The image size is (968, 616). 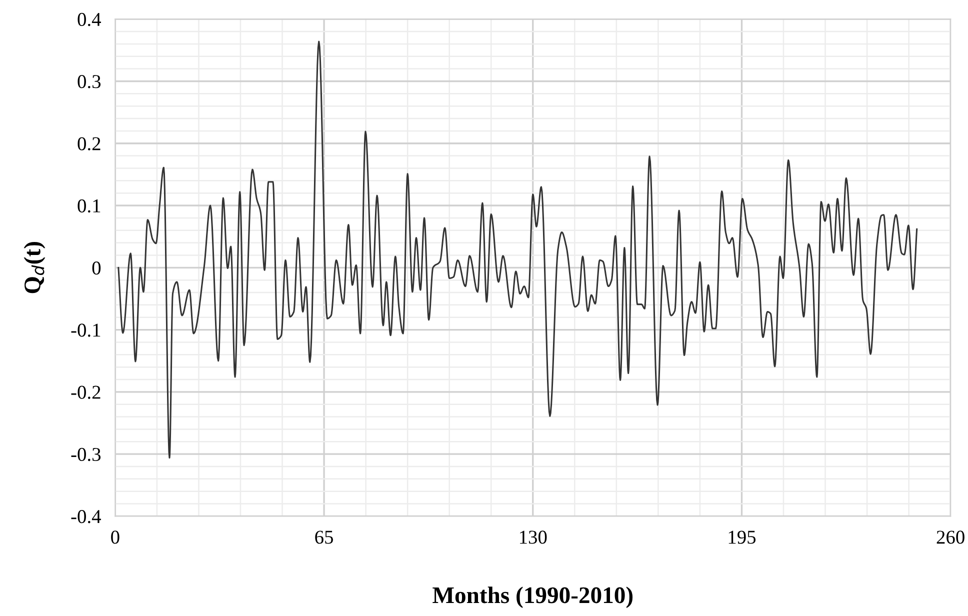 What do you see at coordinates (35, 268) in the screenshot?
I see `y-axis-title: Q$_{d}$(t)` at bounding box center [35, 268].